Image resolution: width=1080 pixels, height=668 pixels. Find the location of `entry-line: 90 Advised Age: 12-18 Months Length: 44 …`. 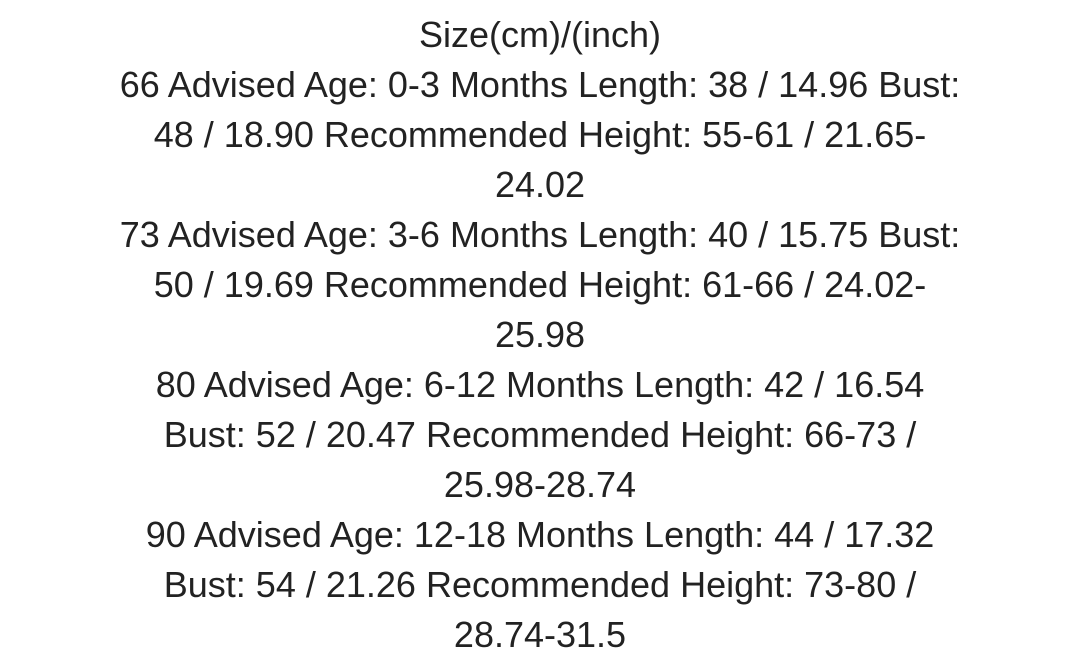

entry-line: 90 Advised Age: 12-18 Months Length: 44 … is located at coordinates (540, 534).